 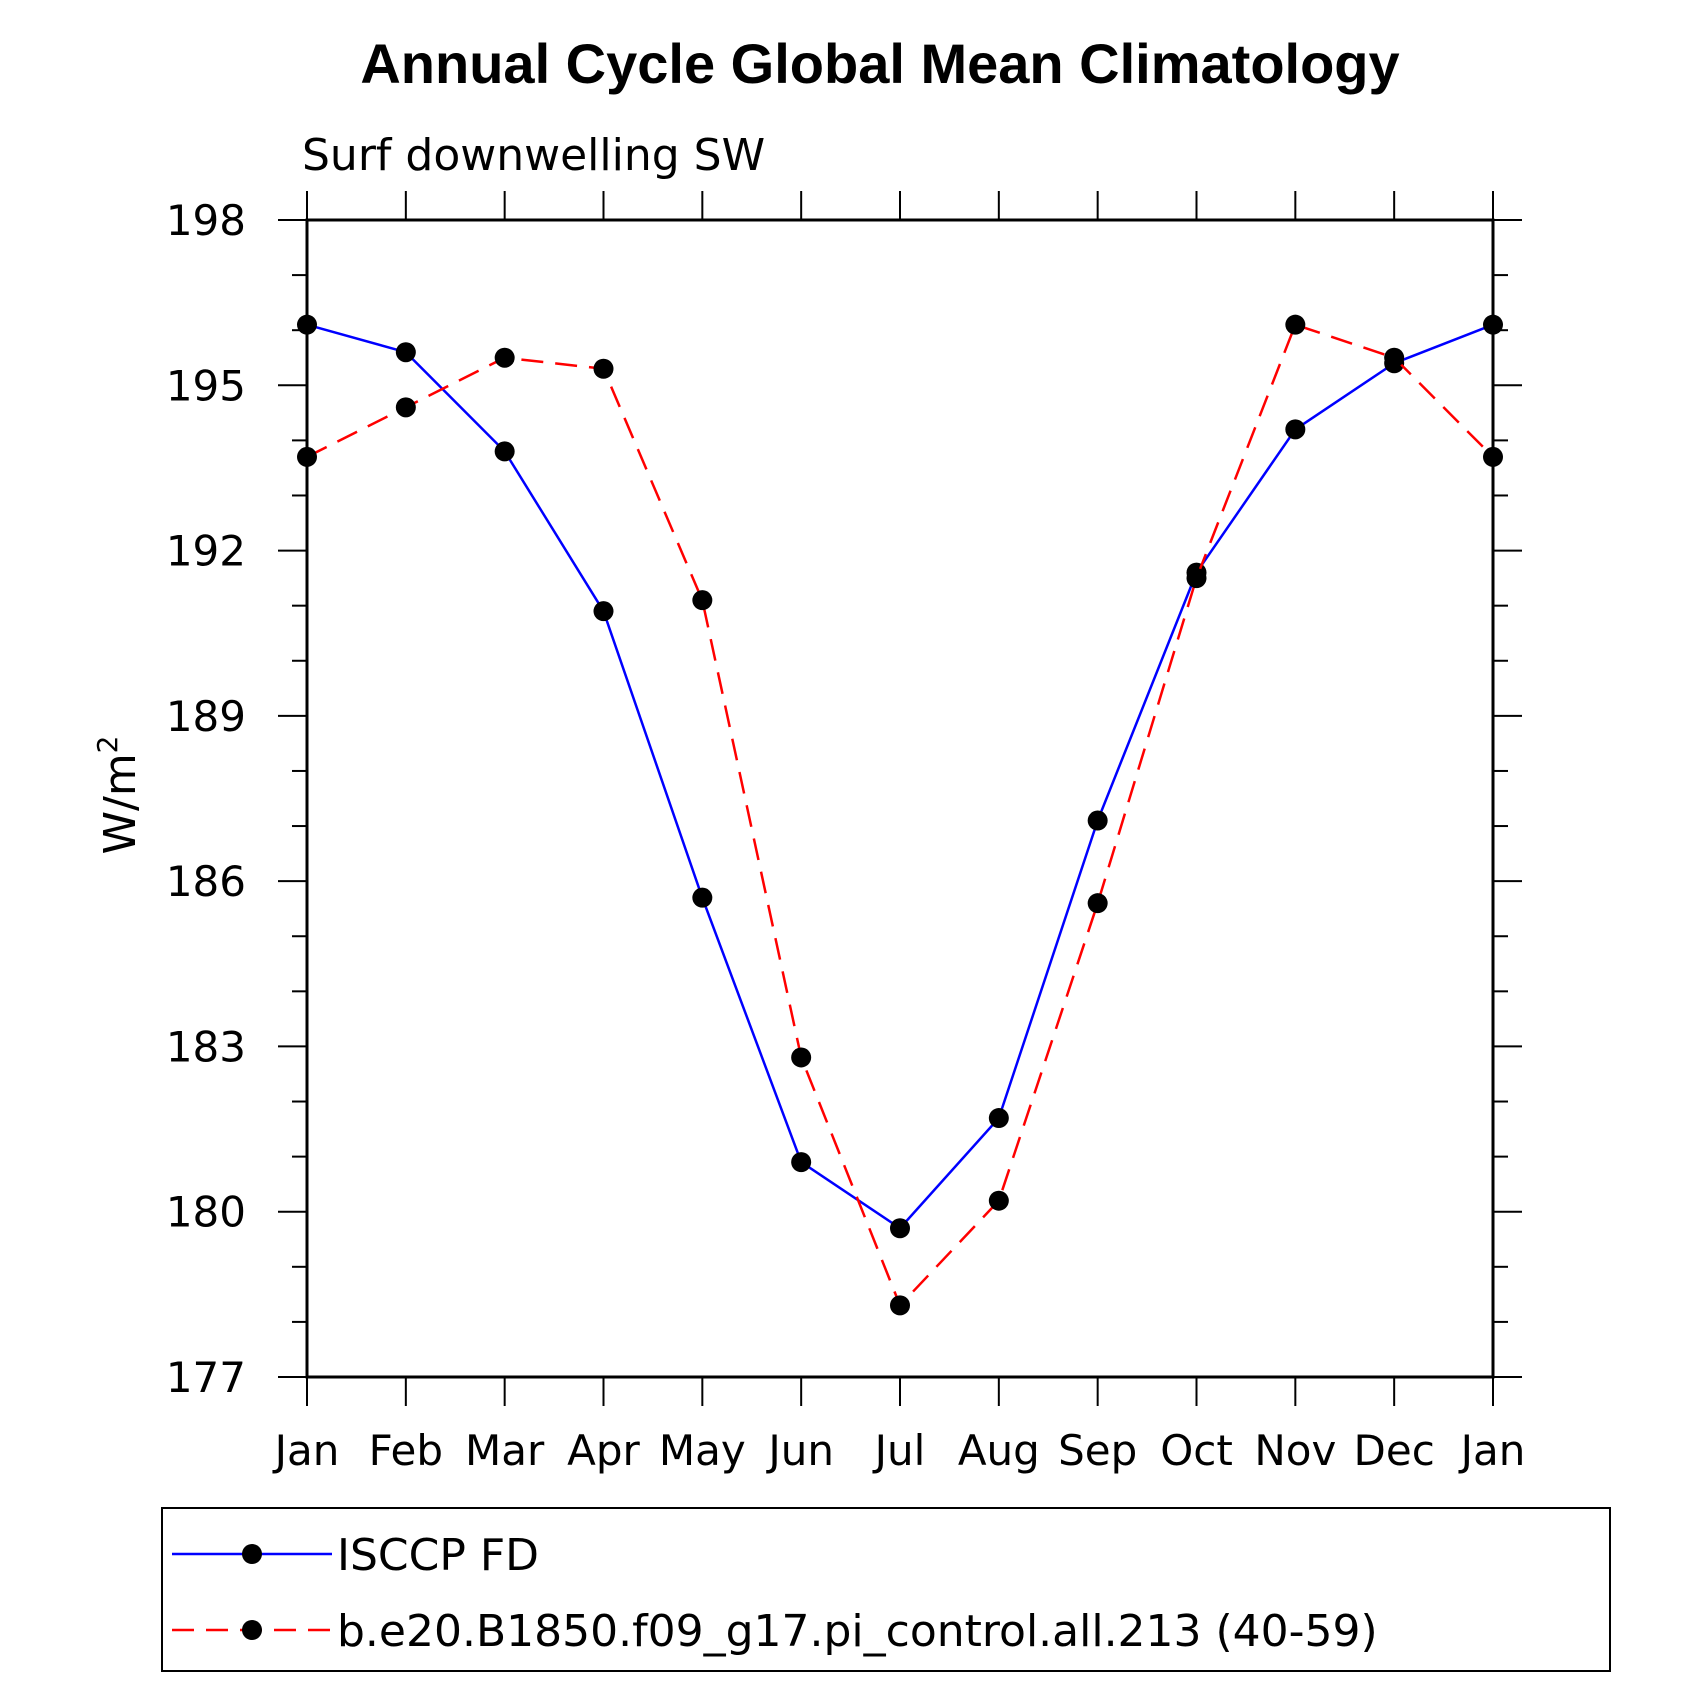 What do you see at coordinates (206, 881) in the screenshot?
I see `y-tick-label: 186` at bounding box center [206, 881].